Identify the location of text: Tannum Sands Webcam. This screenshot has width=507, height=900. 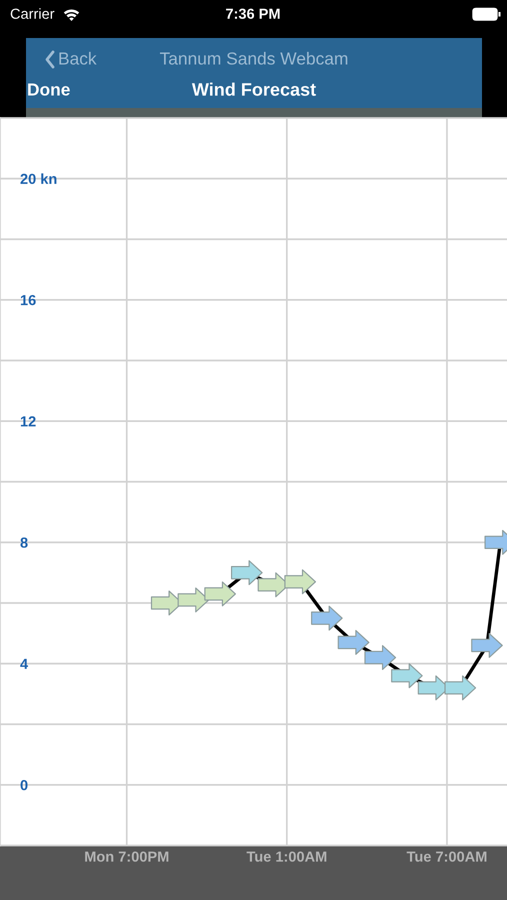
(254, 58).